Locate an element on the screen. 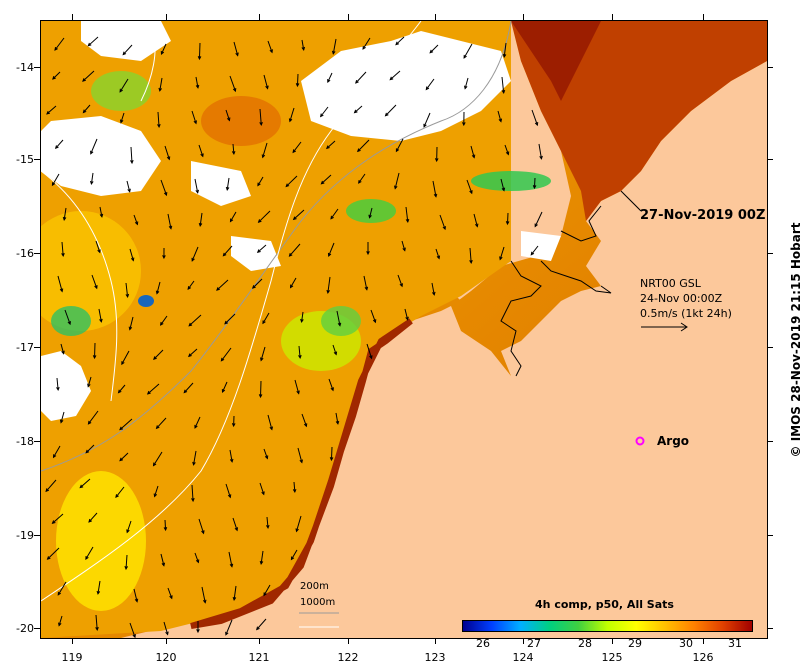  colorbar-tick: 26 is located at coordinates (483, 643).